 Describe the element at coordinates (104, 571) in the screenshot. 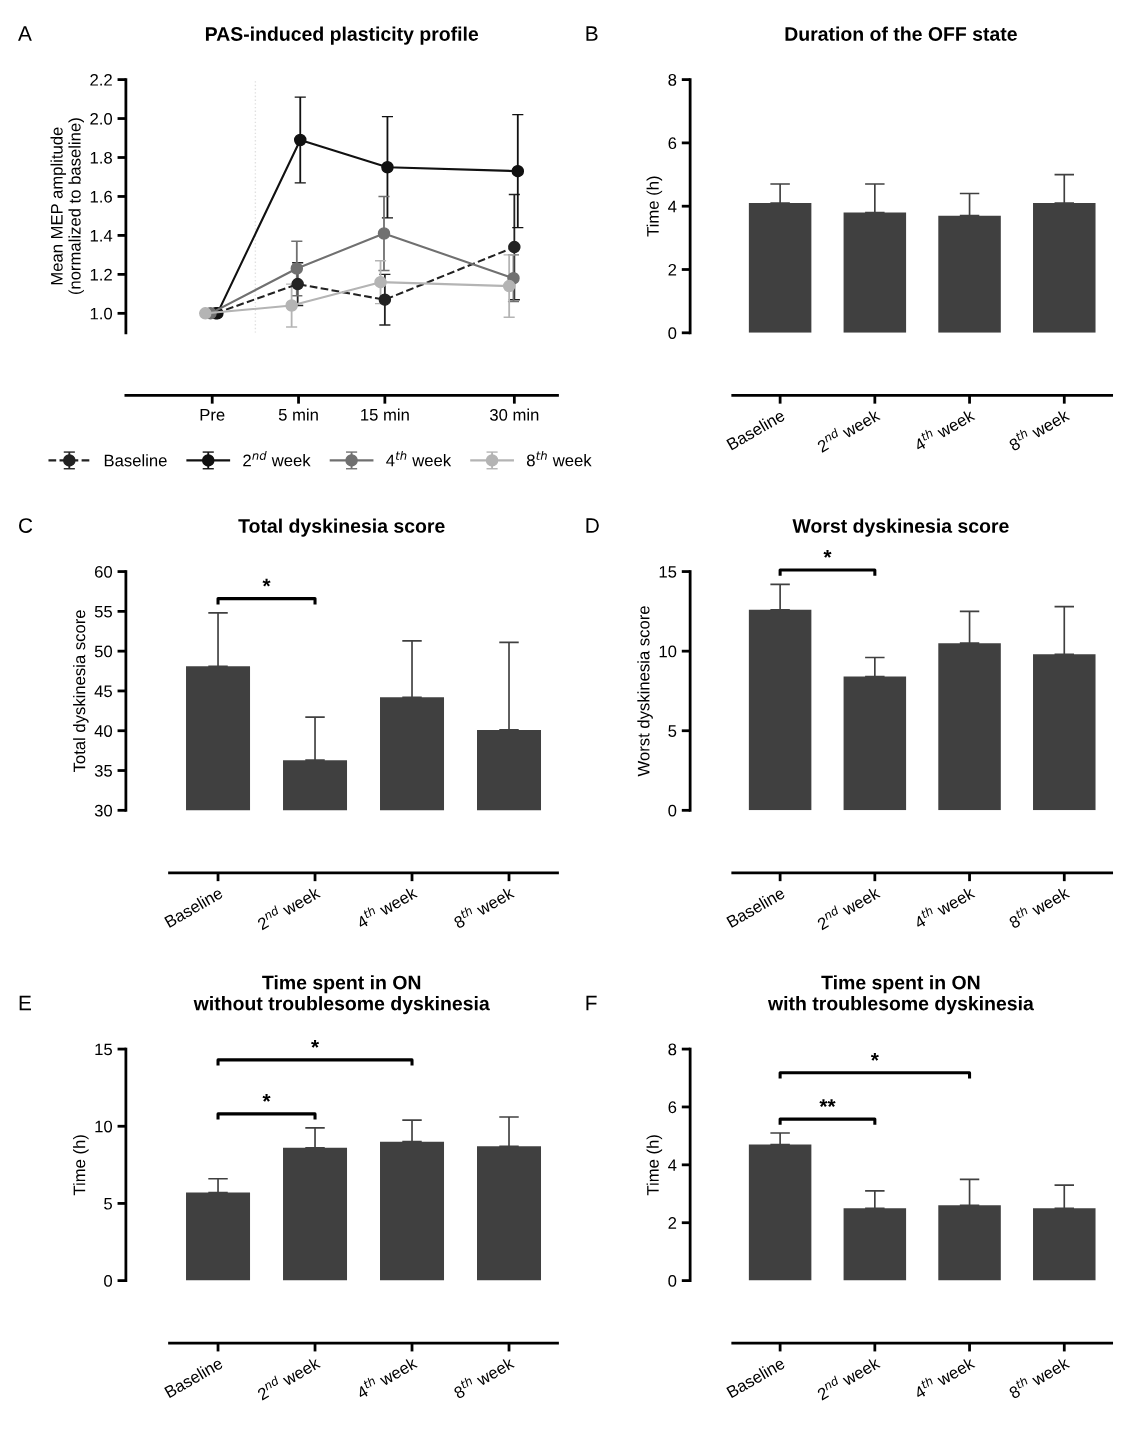

I see `y-tick-label: 60` at that location.